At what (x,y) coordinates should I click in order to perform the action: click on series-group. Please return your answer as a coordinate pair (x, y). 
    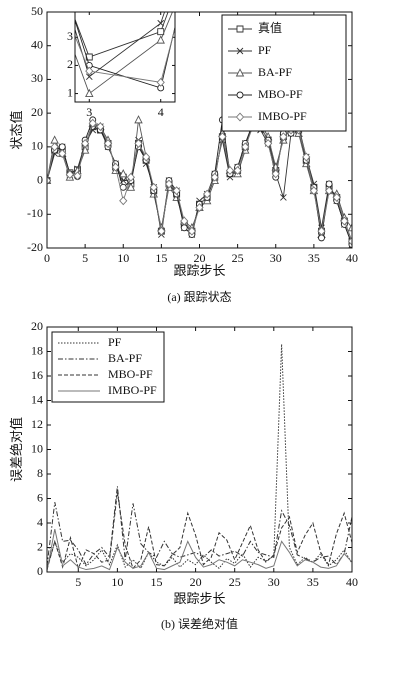
    Looking at the image, I should click on (199, 181).